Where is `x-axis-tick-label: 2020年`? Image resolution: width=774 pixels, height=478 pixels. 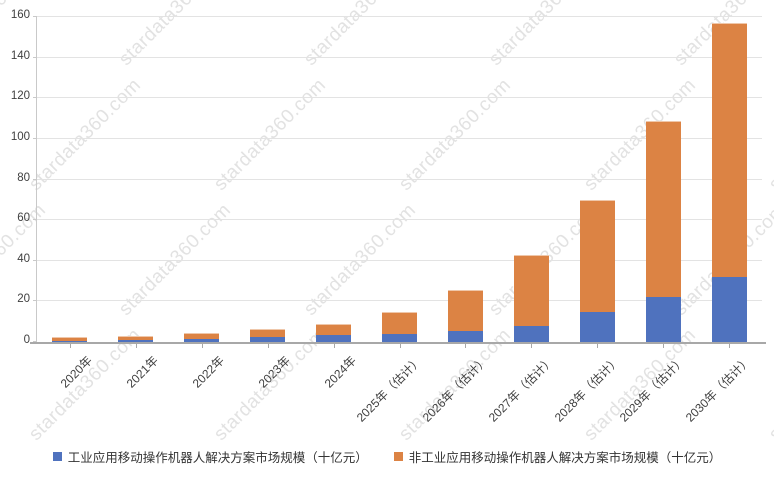
x-axis-tick-label: 2020年 is located at coordinates (77, 372).